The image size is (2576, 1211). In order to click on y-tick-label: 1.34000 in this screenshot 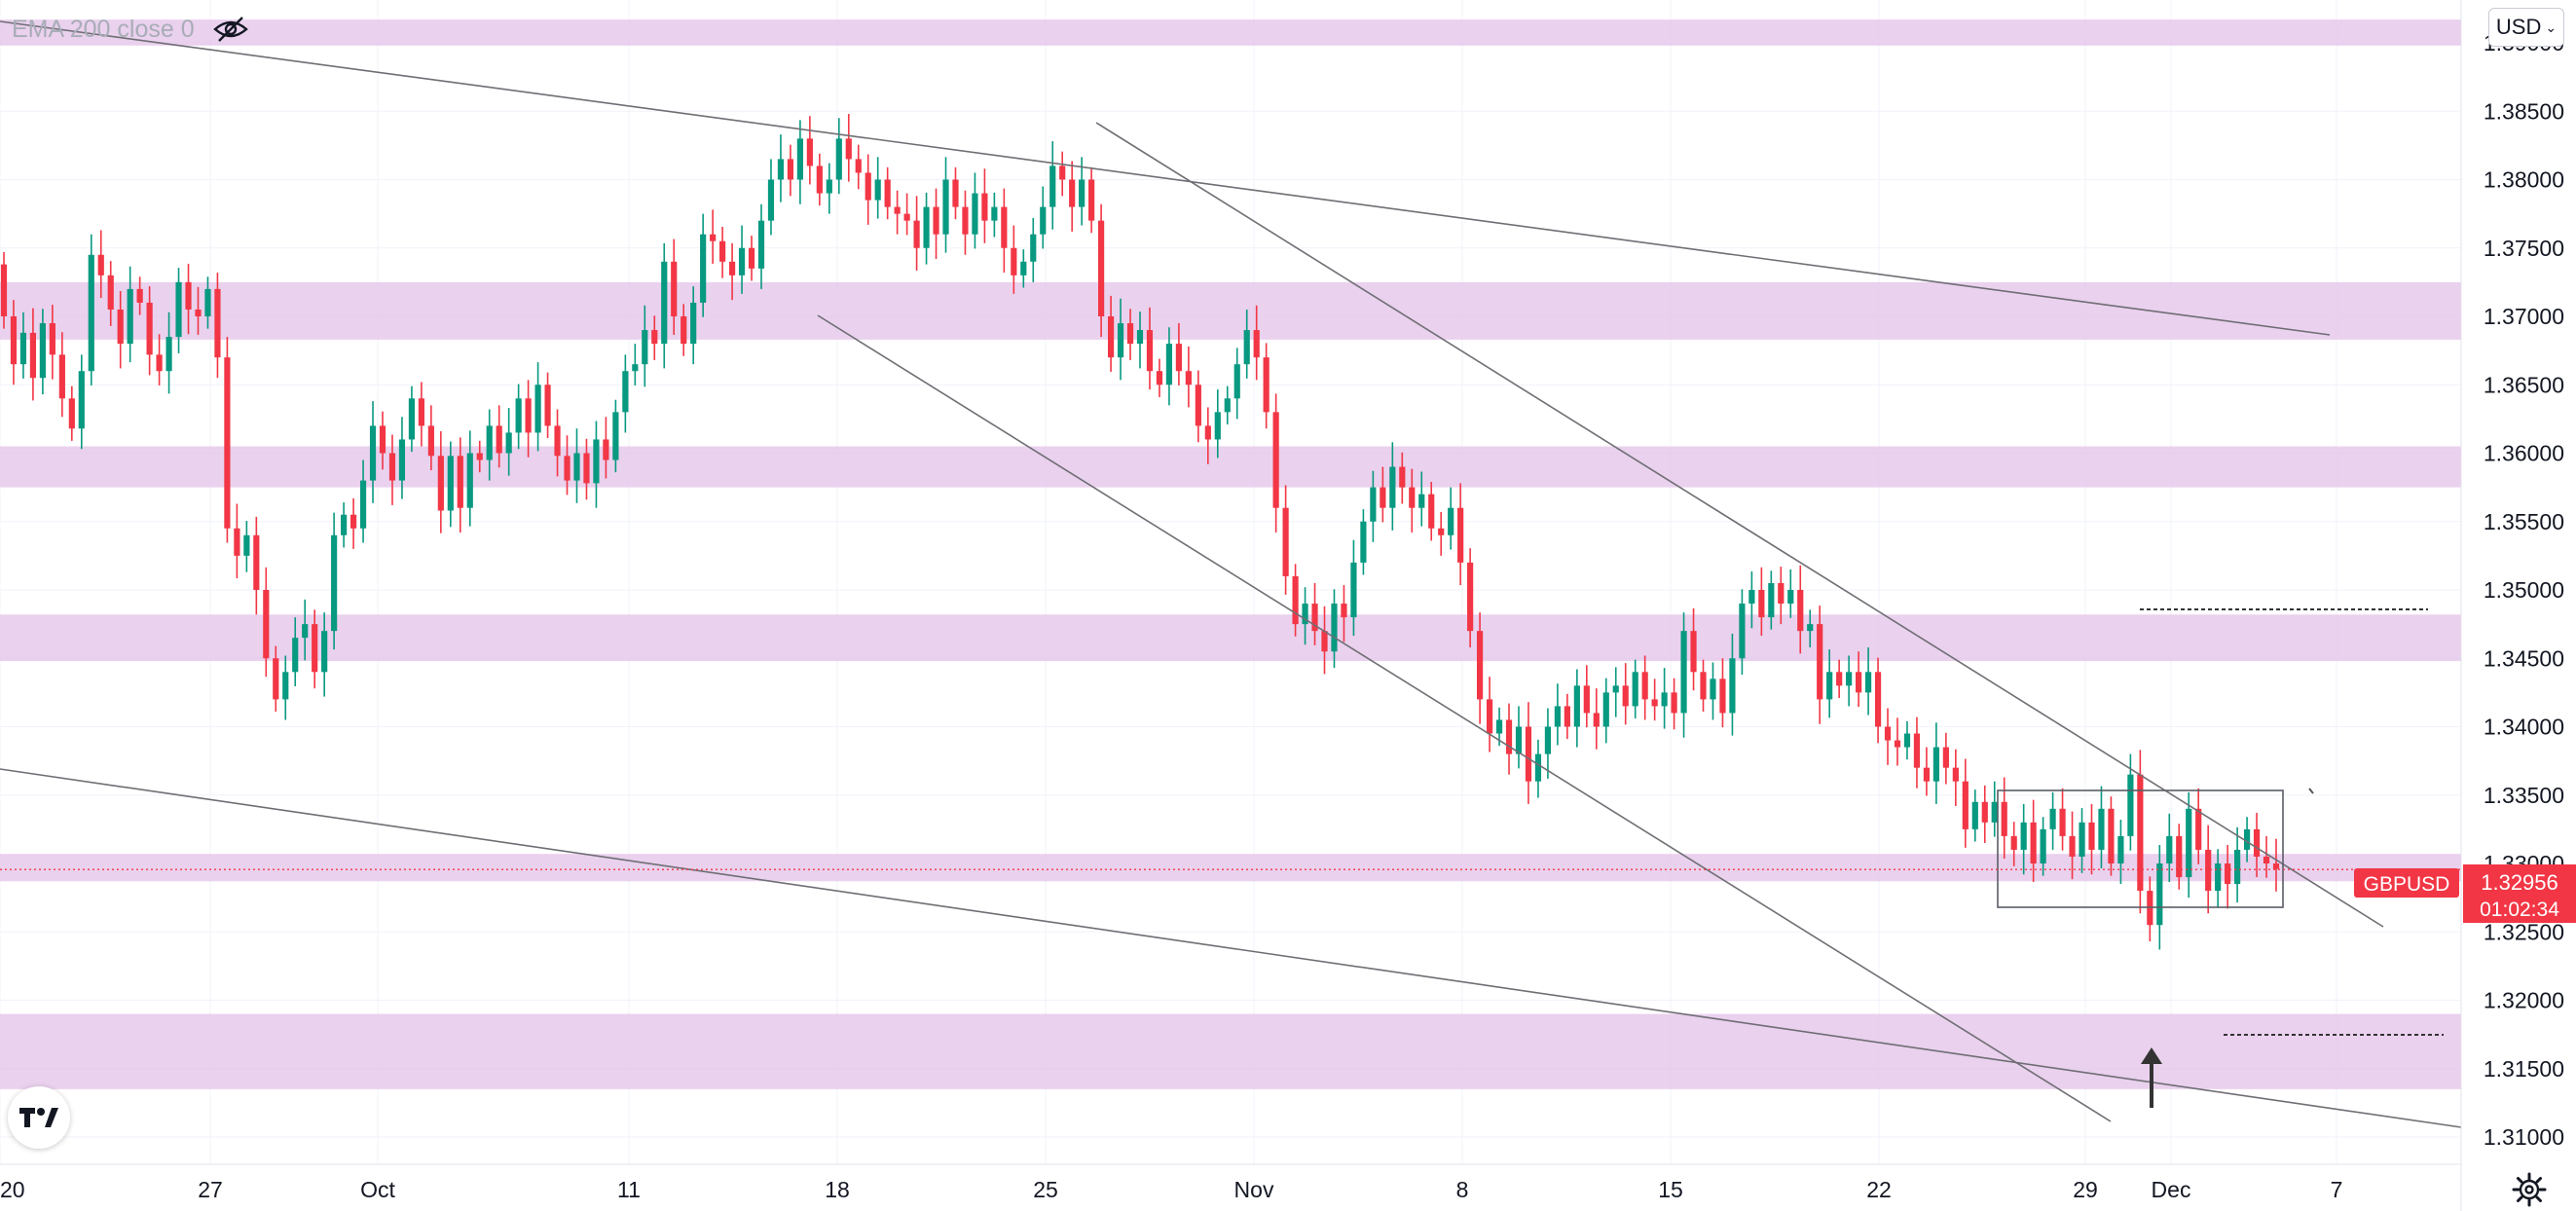, I will do `click(2524, 727)`.